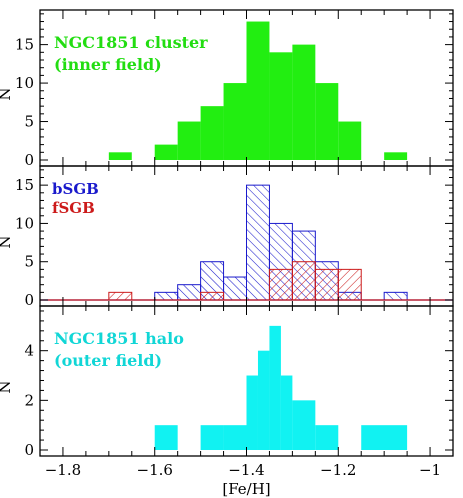 This screenshot has height=498, width=463. Describe the element at coordinates (246, 489) in the screenshot. I see `x-axis-label: [Fe/H]` at that location.